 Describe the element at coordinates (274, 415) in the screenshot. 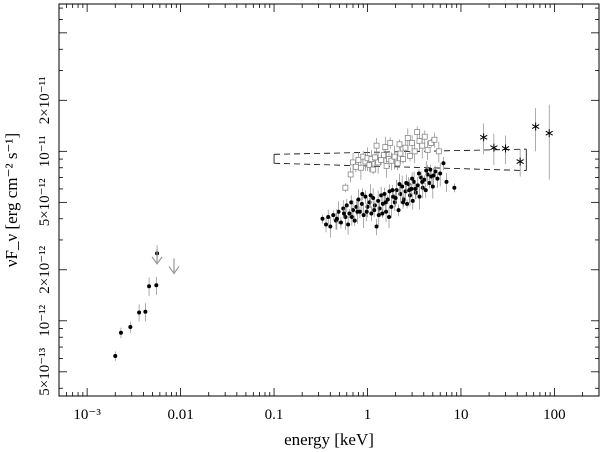

I see `x-tick-label: 0.1` at that location.